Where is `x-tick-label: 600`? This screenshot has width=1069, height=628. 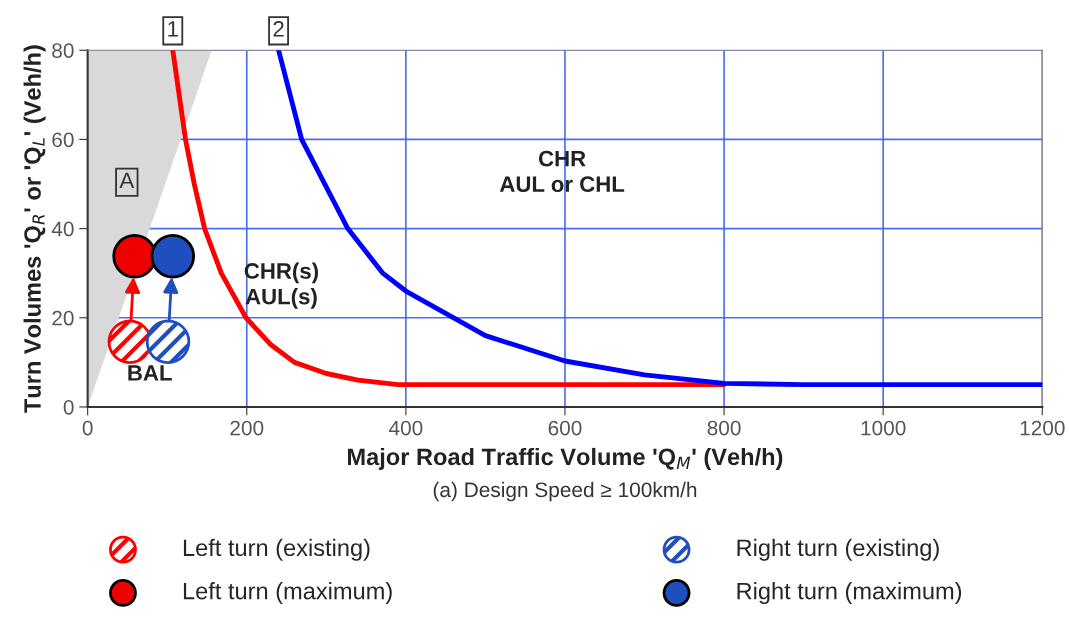
x-tick-label: 600 is located at coordinates (565, 428).